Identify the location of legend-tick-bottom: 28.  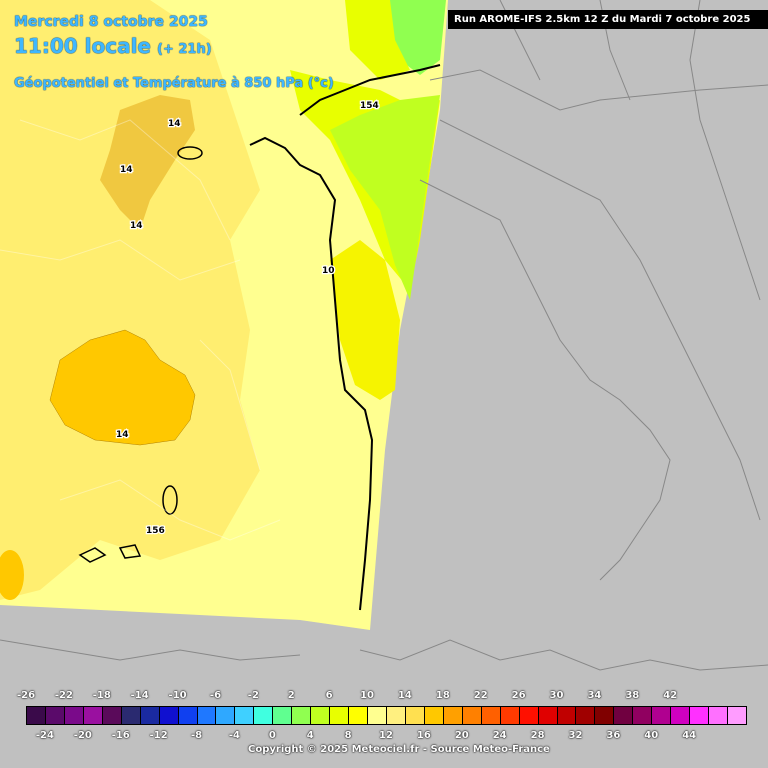
(537, 735).